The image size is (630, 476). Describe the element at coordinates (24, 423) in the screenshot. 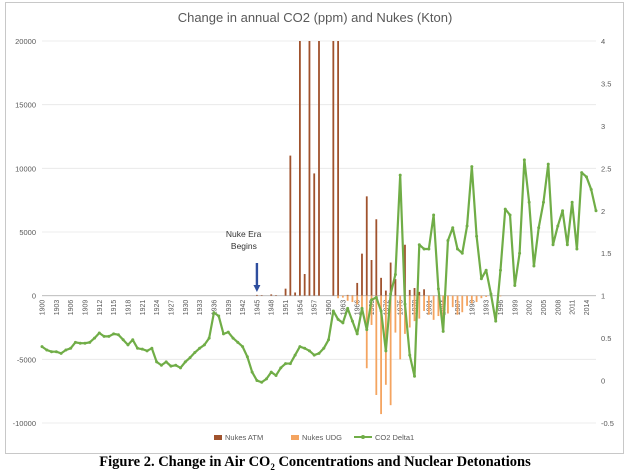

I see `left-tick-label: -10000` at that location.